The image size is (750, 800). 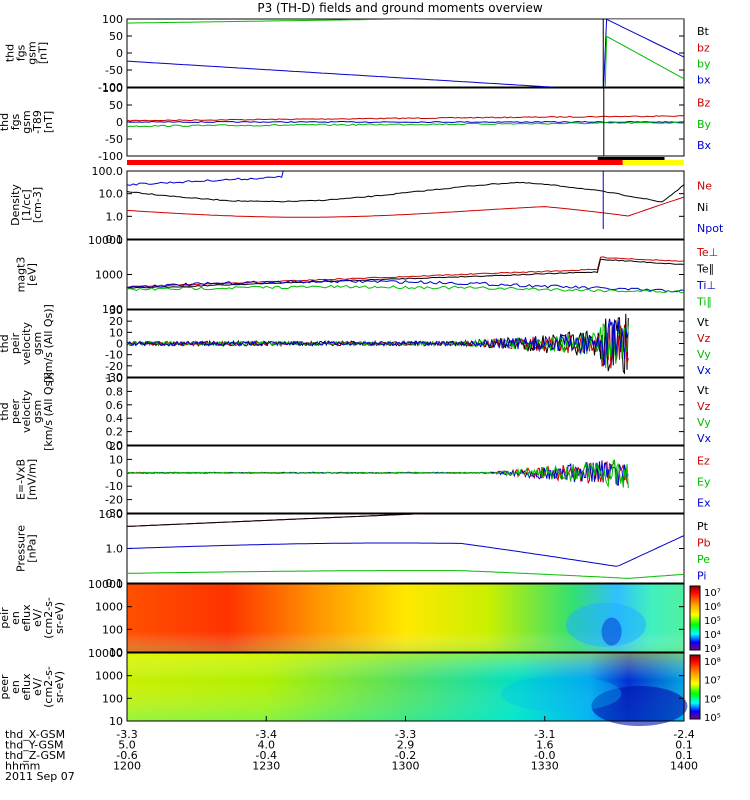 I want to click on y-tick-label: 10.0, so click(x=111, y=514).